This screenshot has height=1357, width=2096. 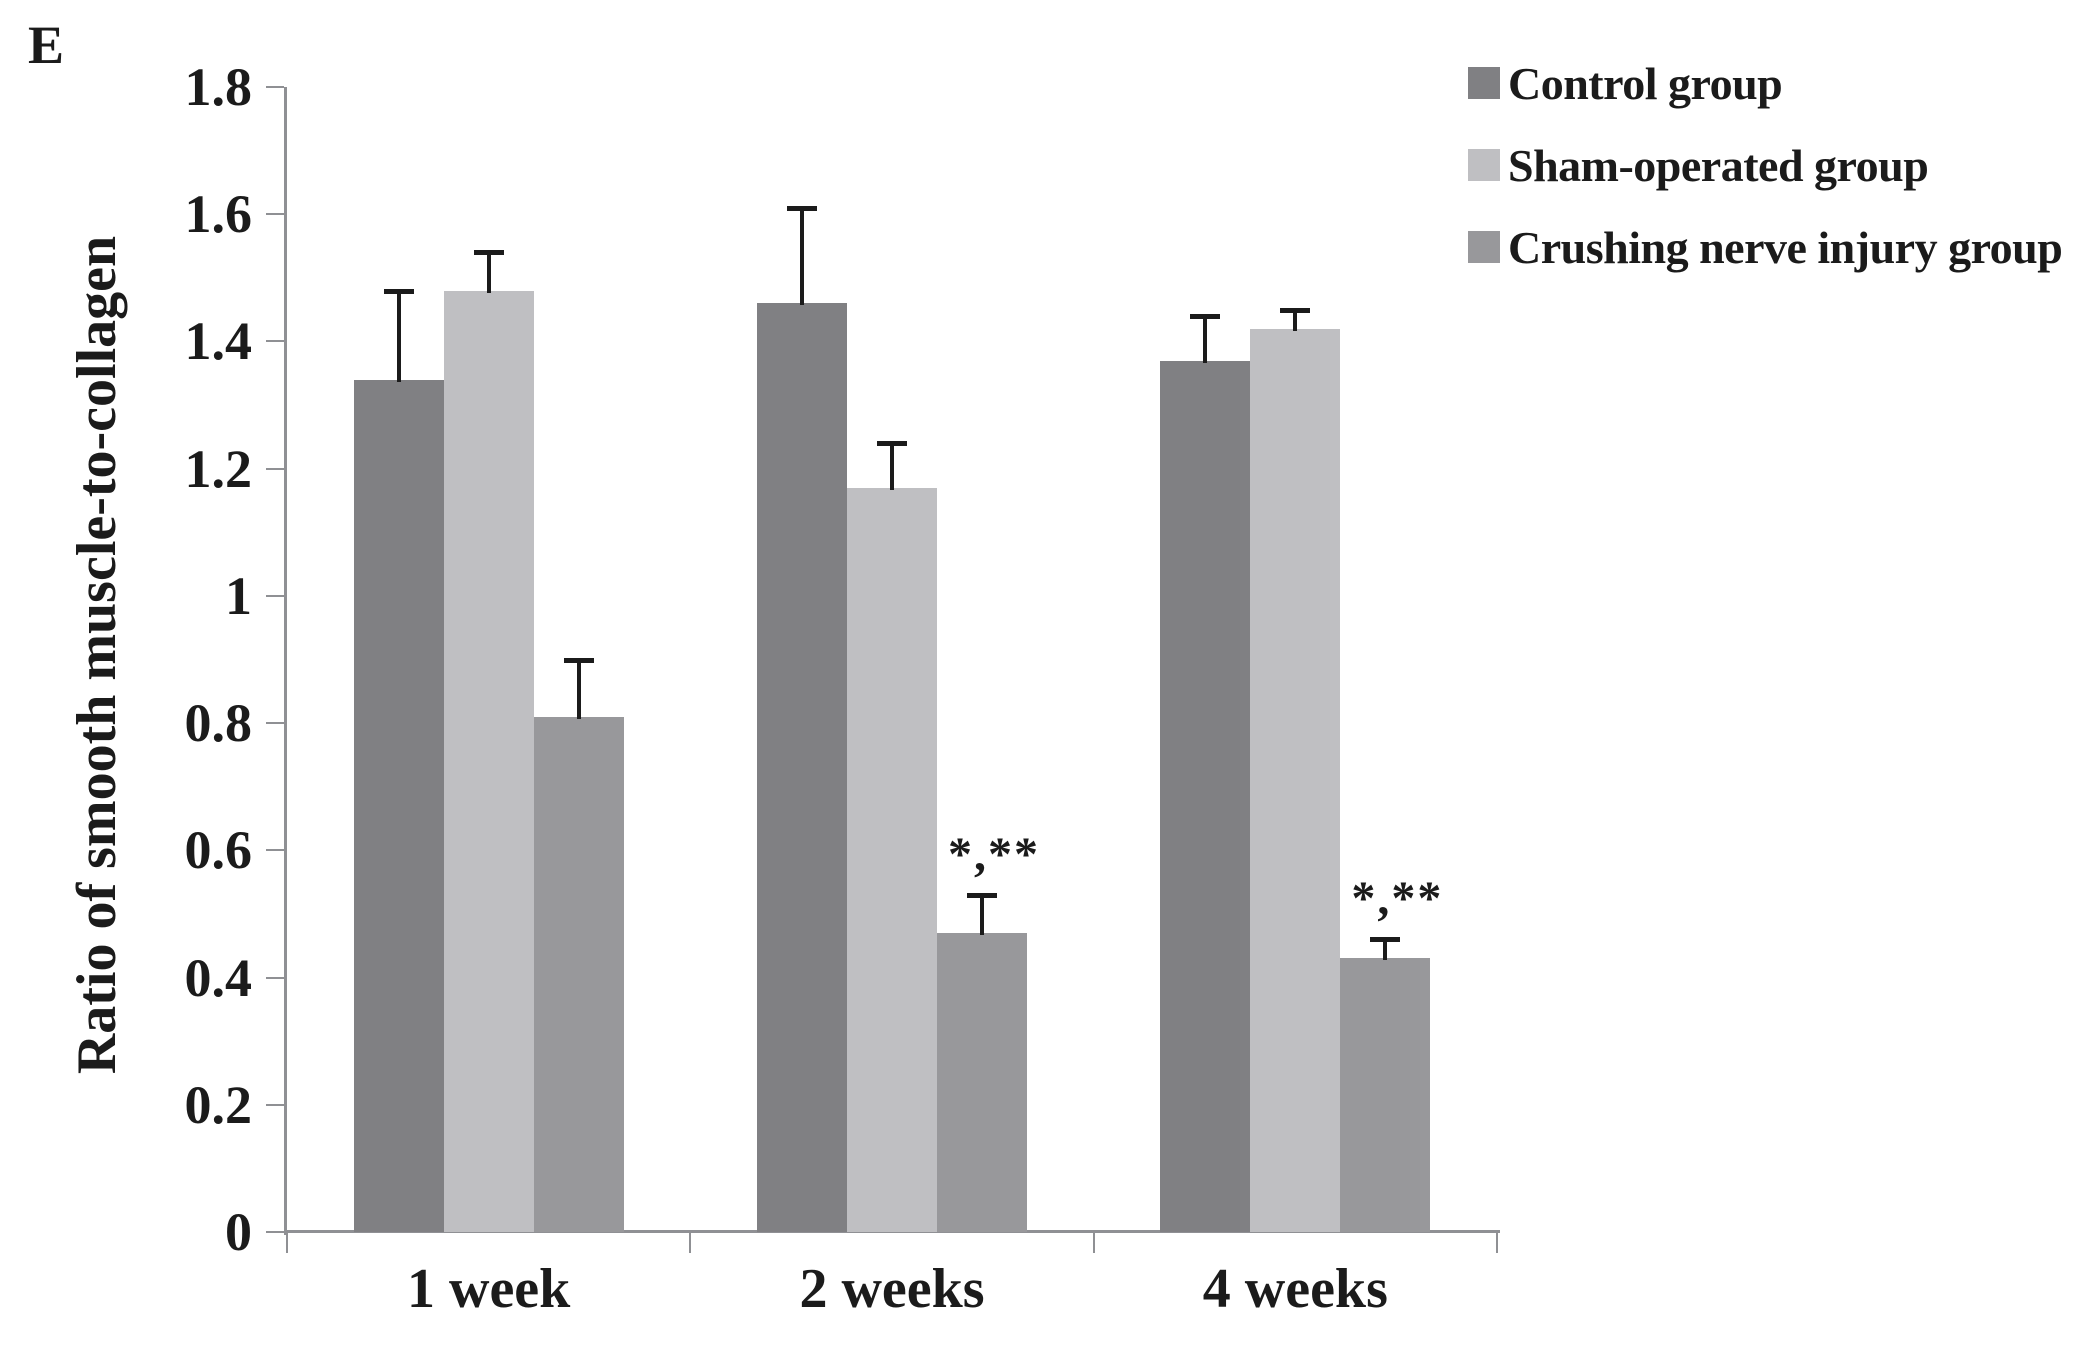 I want to click on y-tick-label: 0, so click(x=238, y=1232).